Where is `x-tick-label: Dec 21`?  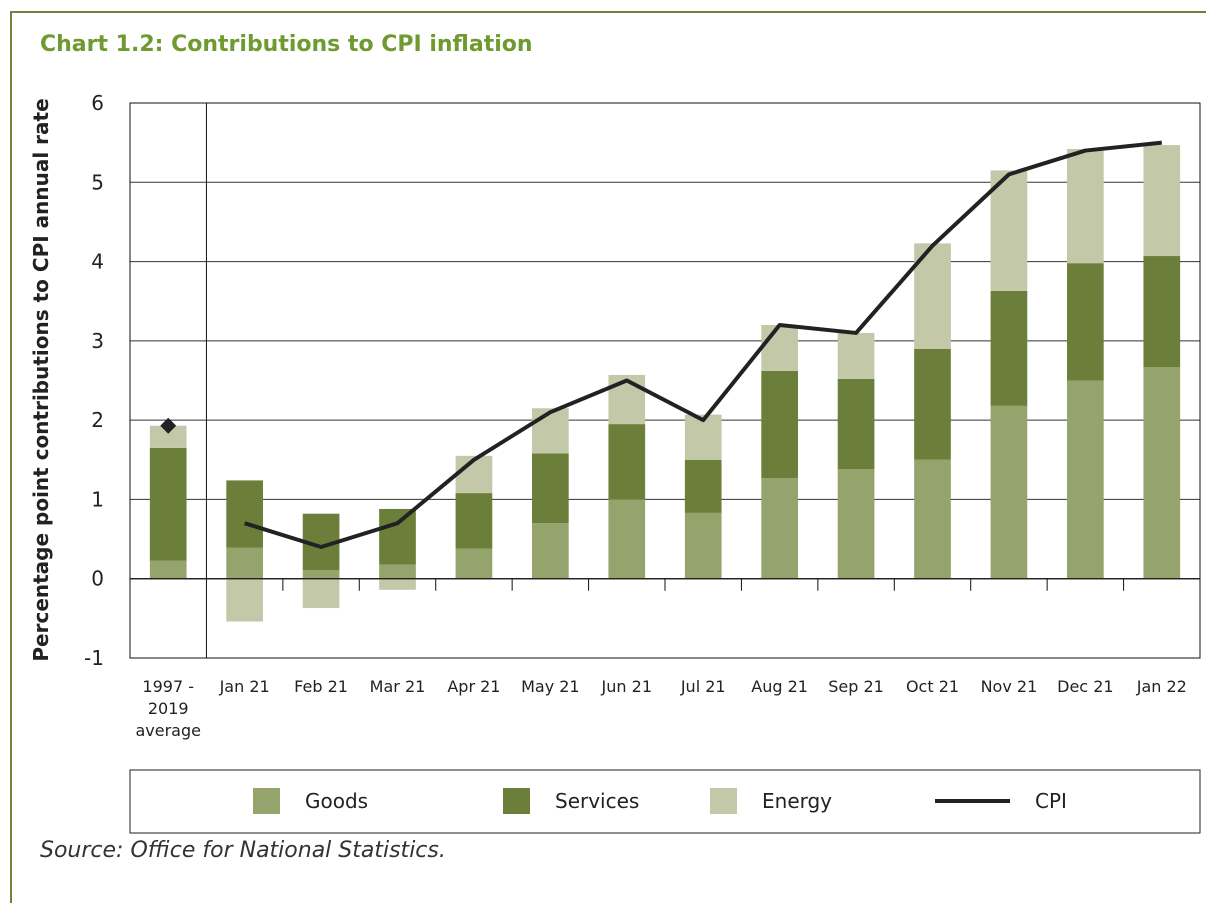 x-tick-label: Dec 21 is located at coordinates (1085, 686).